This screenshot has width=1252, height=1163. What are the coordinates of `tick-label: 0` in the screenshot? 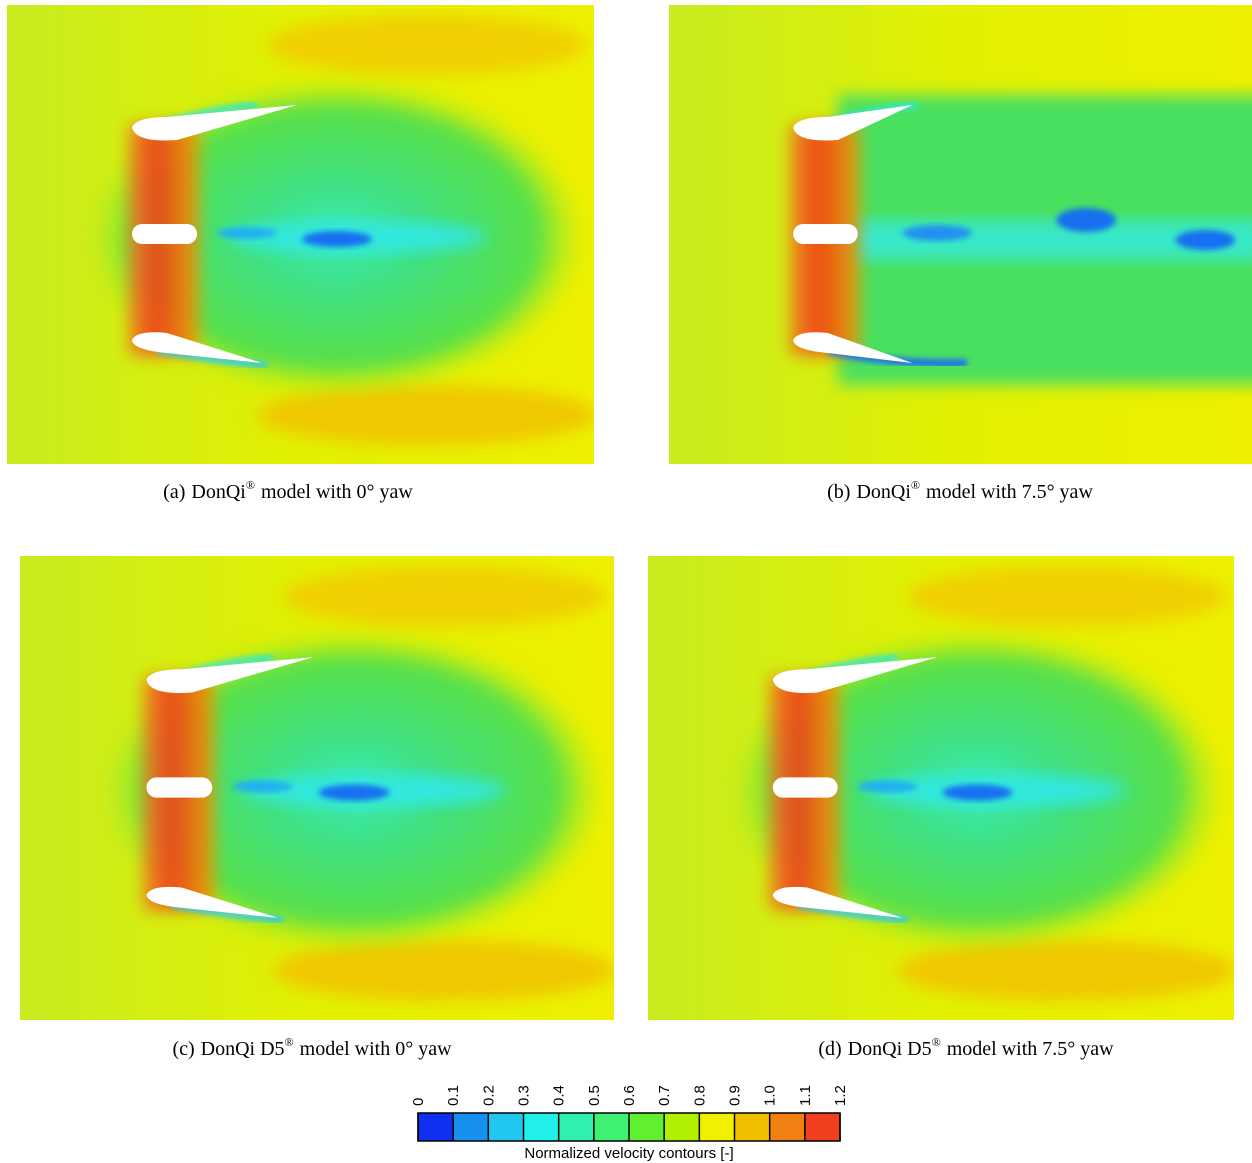 It's located at (418, 1102).